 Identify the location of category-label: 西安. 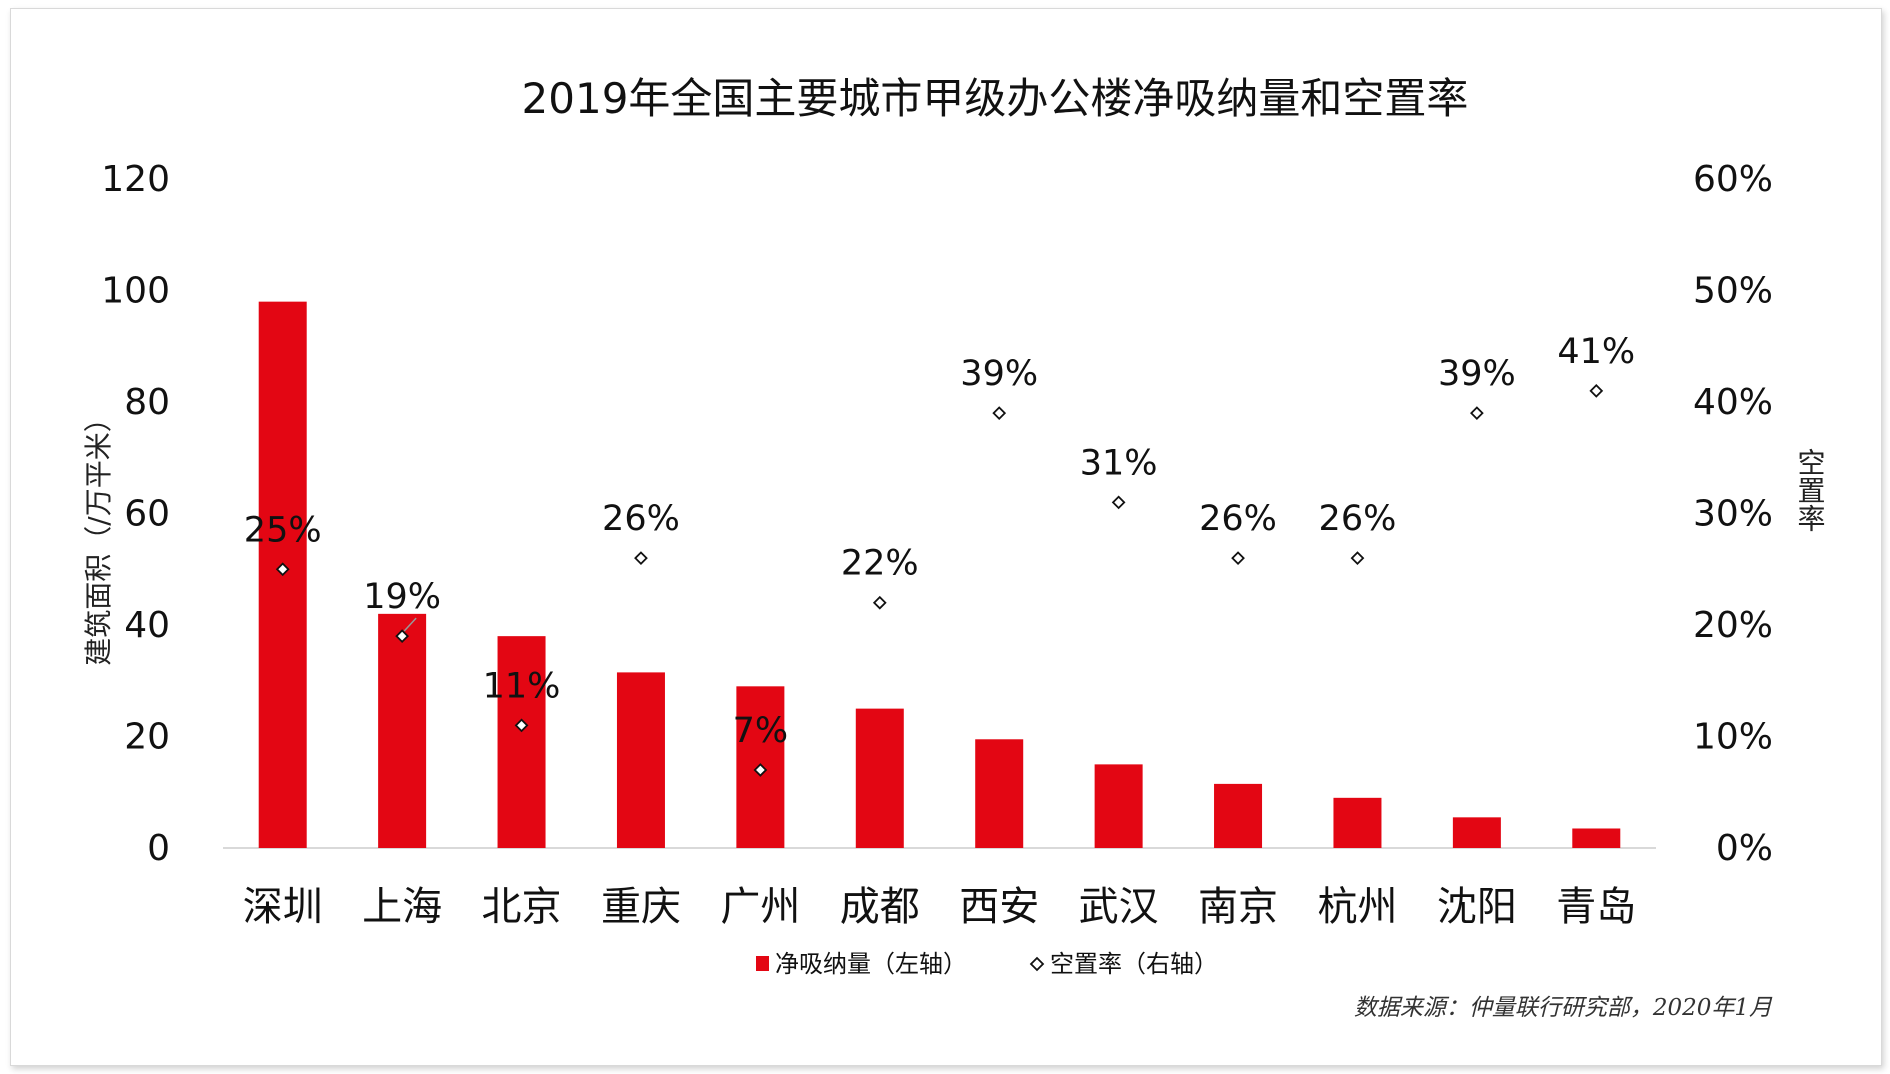
(999, 907).